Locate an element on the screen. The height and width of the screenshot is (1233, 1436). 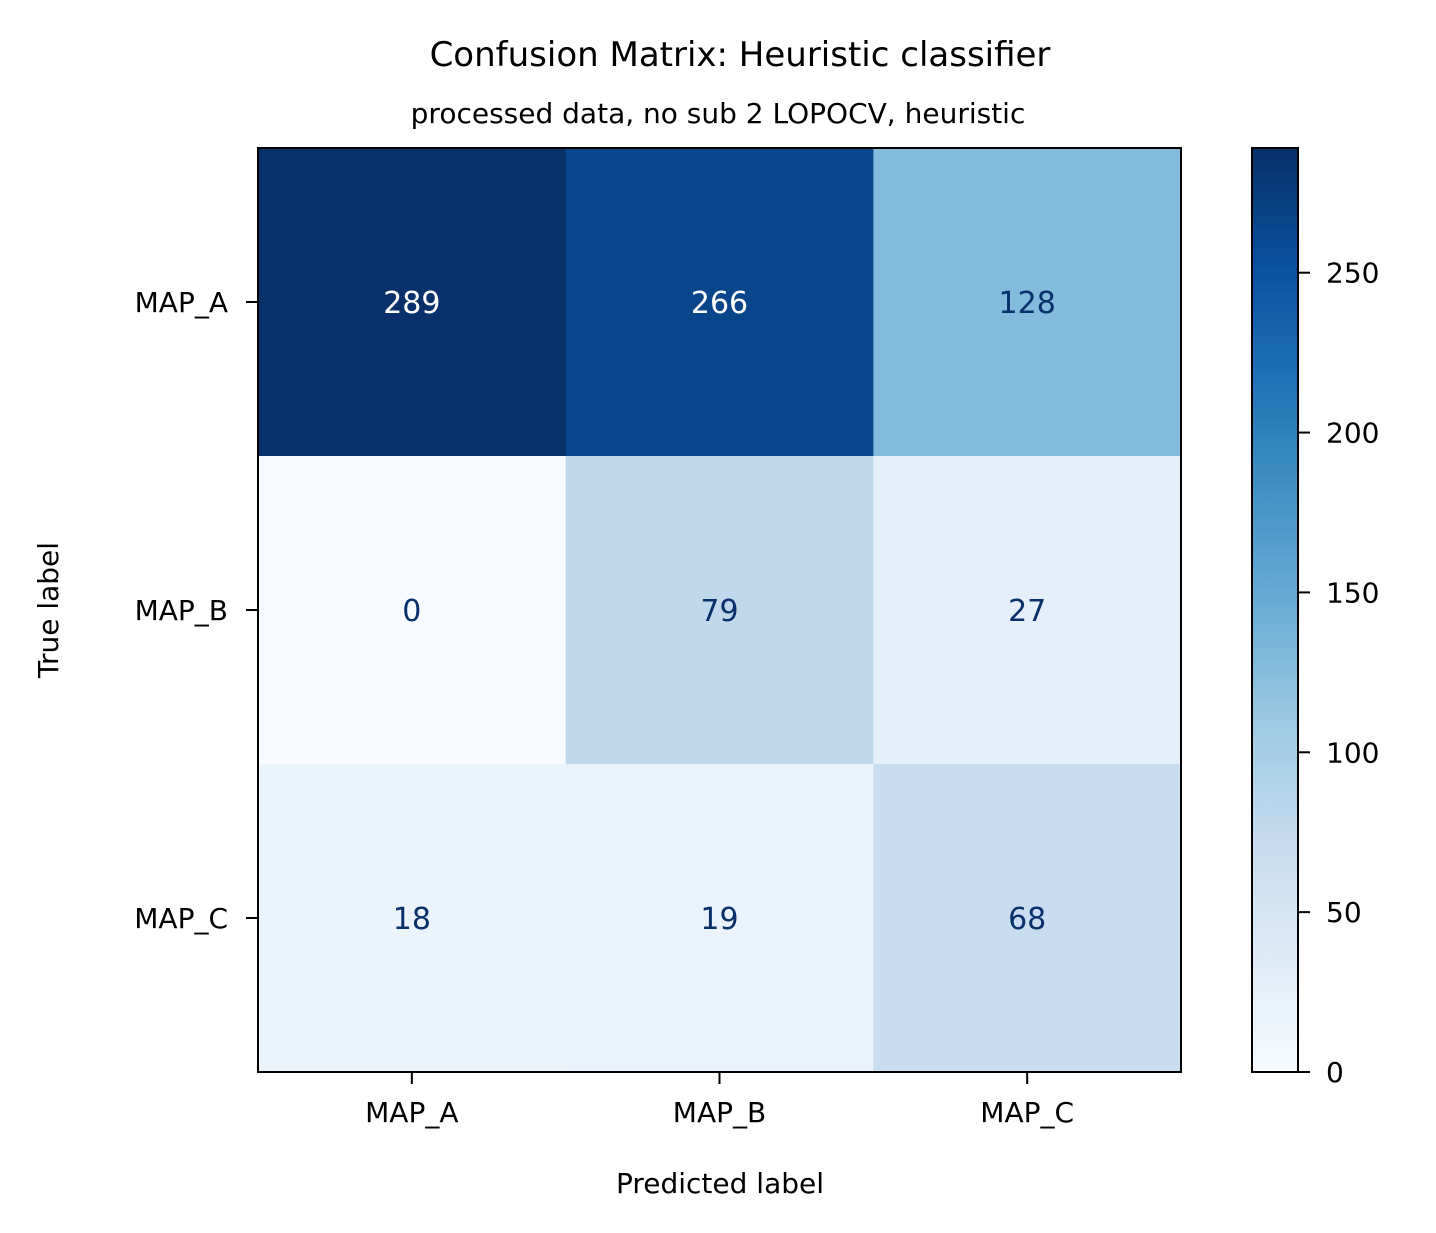
colorbar-ticks: 0 50 100 150 200 250 is located at coordinates (1338, 673).